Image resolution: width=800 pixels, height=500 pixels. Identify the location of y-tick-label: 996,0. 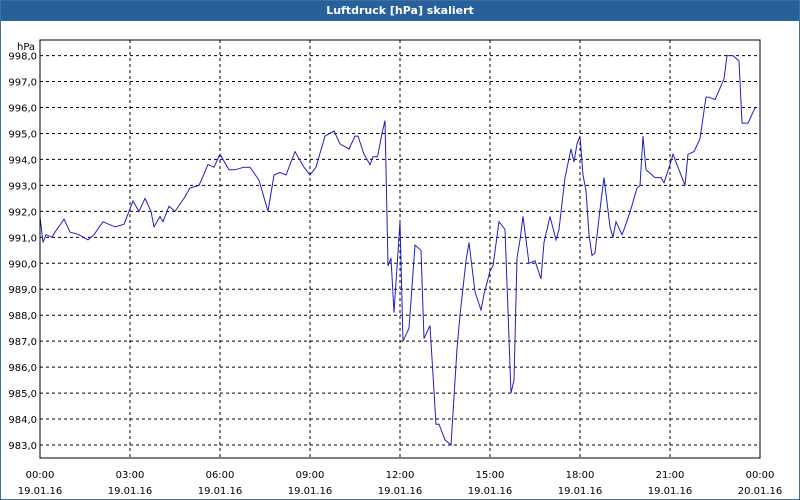
(22, 109).